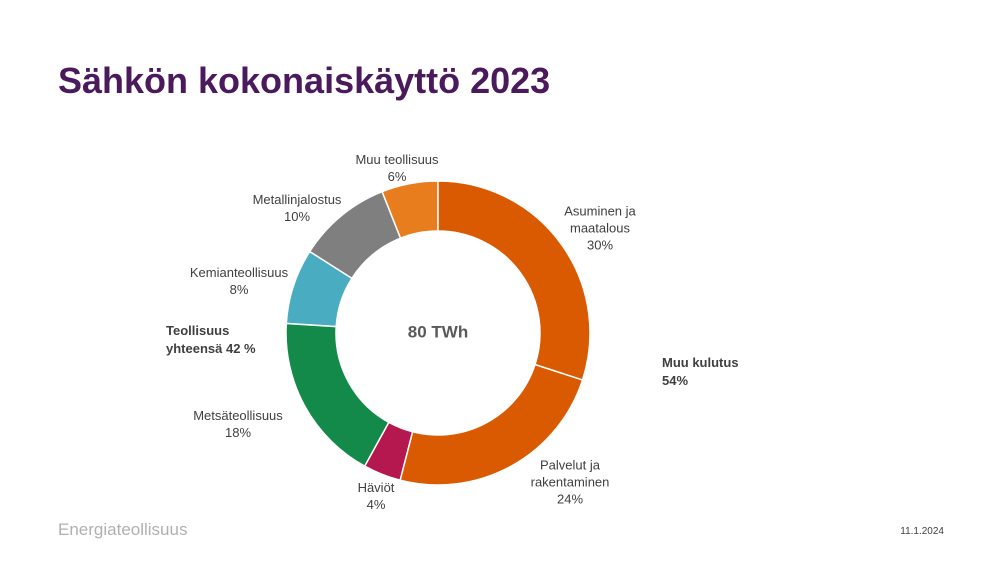 This screenshot has height=562, width=1000. What do you see at coordinates (600, 245) in the screenshot?
I see `value-label: 30%` at bounding box center [600, 245].